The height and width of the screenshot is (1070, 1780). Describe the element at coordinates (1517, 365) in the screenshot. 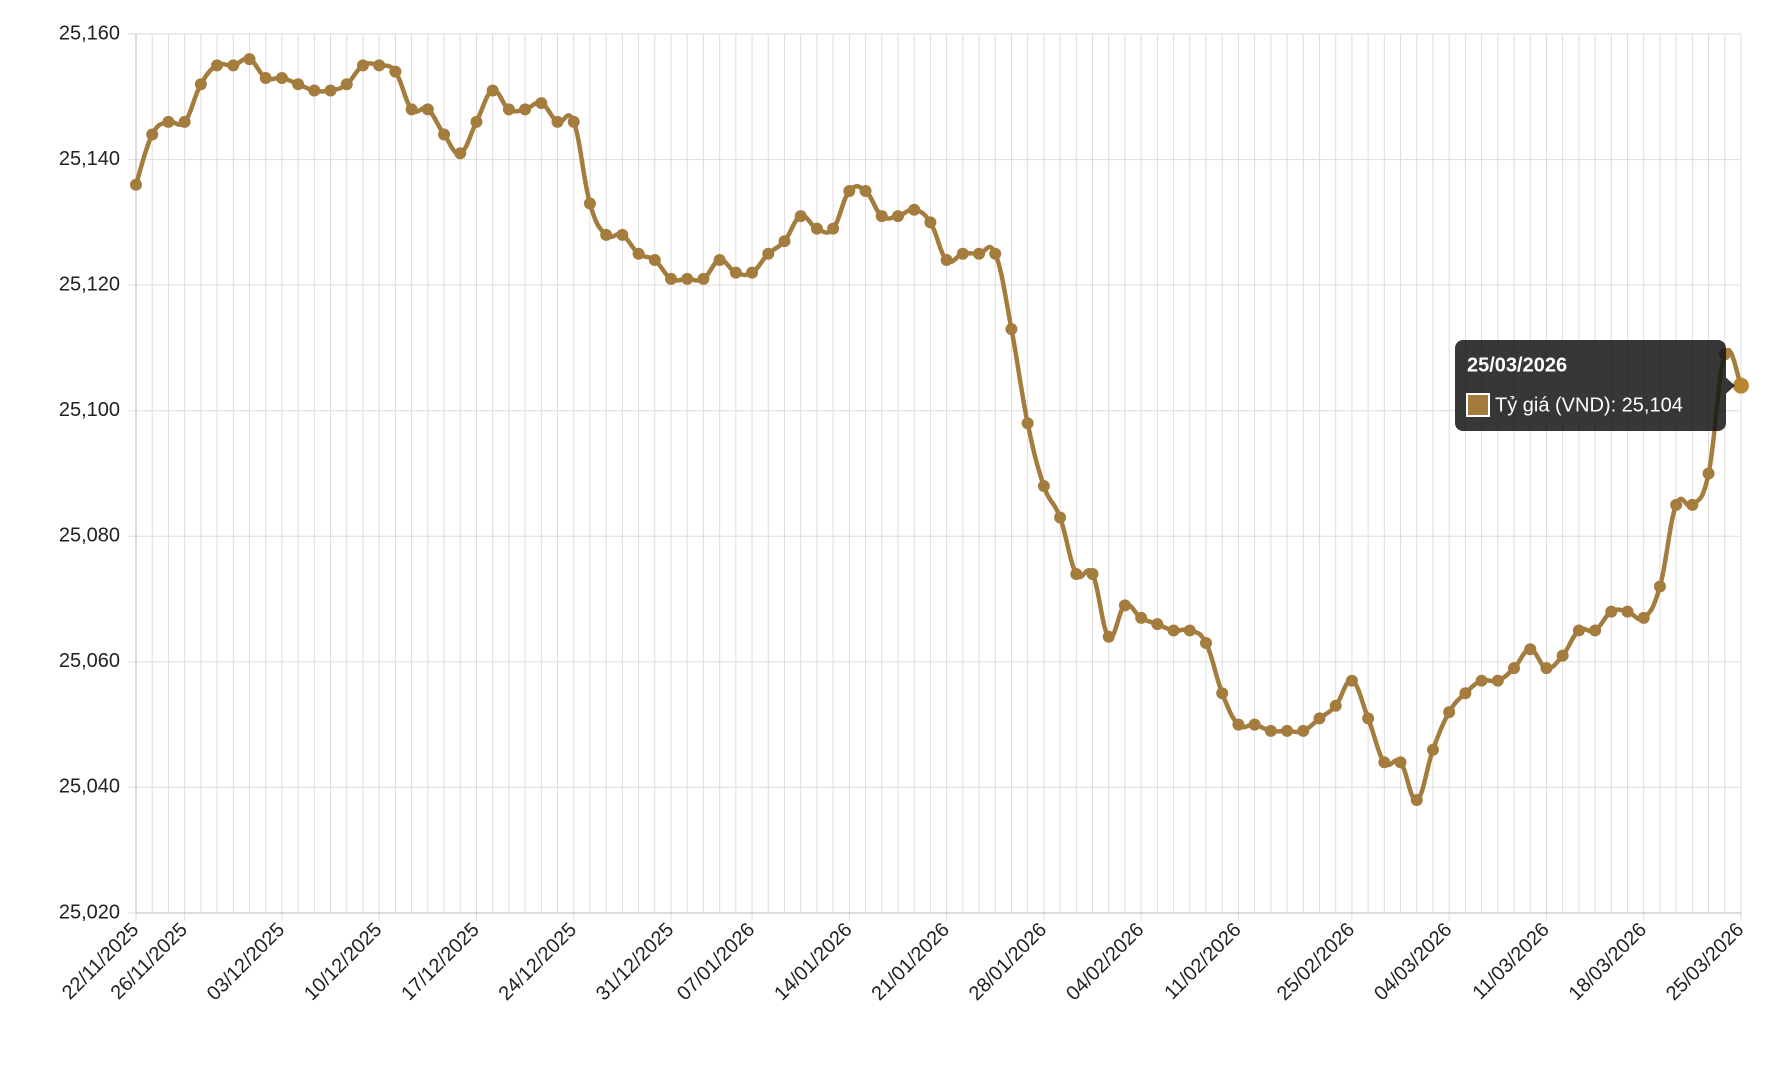

I see `tooltip-title: 25/03/2026` at that location.